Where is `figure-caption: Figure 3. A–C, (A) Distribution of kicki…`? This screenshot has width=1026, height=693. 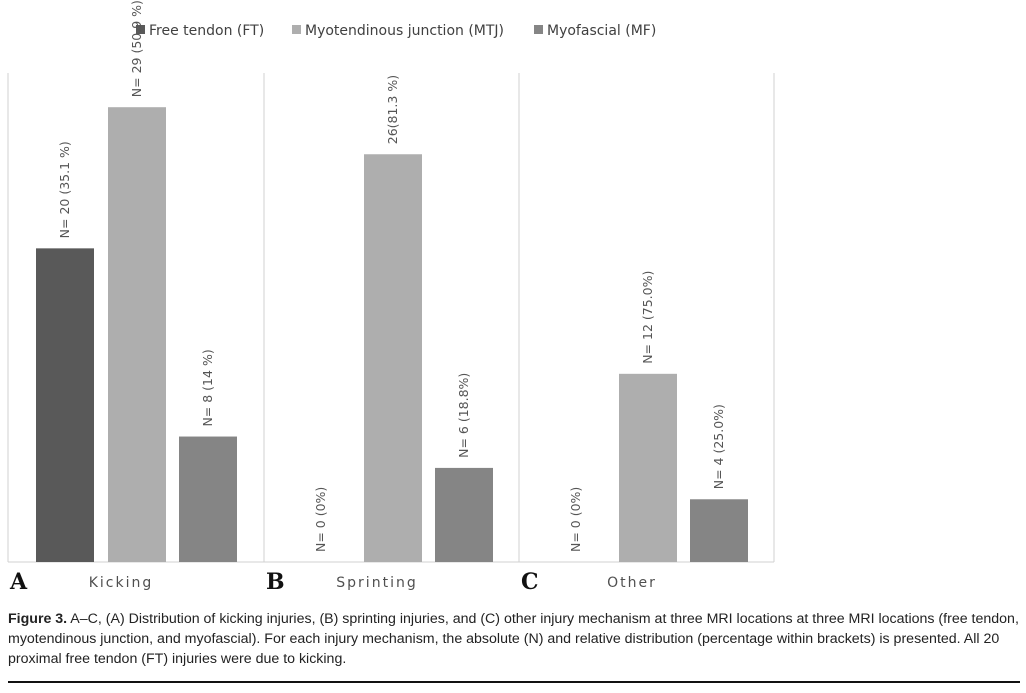 figure-caption: Figure 3. A–C, (A) Distribution of kicki… is located at coordinates (514, 639).